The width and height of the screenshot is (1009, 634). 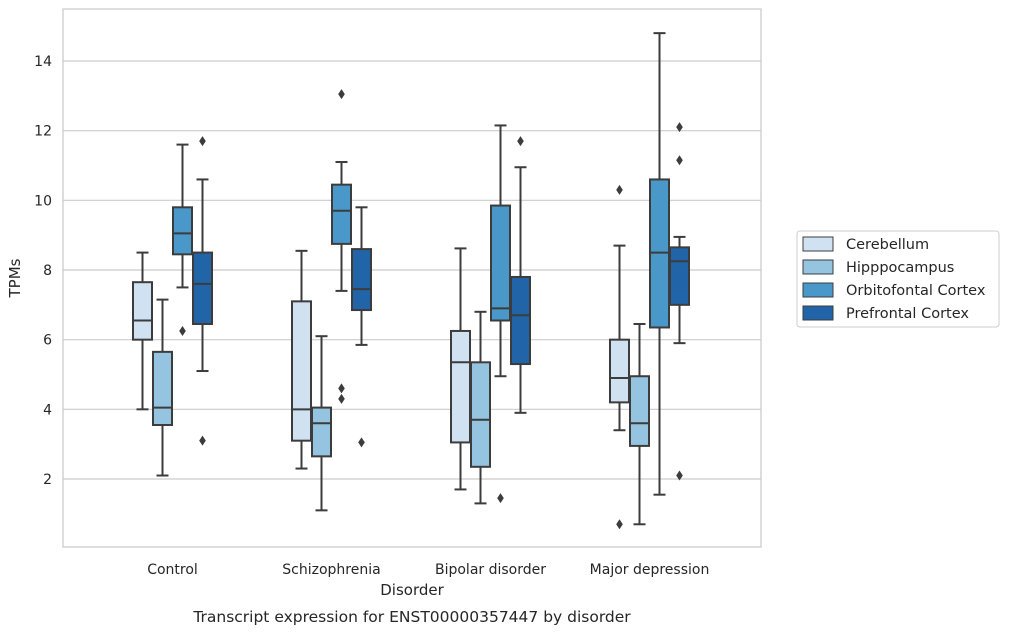 I want to click on box-prefrontal-cortex-bipolar-disorder, so click(x=520, y=275).